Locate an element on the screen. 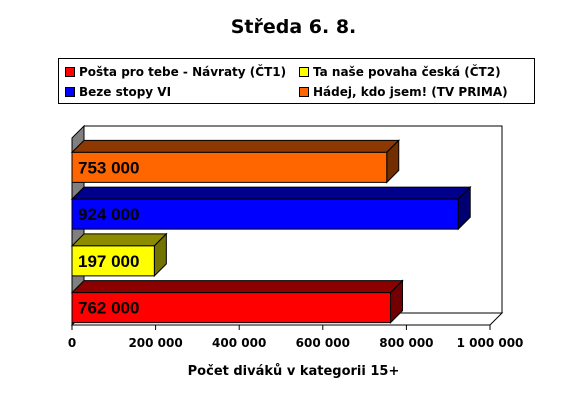 The width and height of the screenshot is (587, 401). legend-item-ta-nase-povaha: Ta naše povaha česká (ČT2) is located at coordinates (400, 72).